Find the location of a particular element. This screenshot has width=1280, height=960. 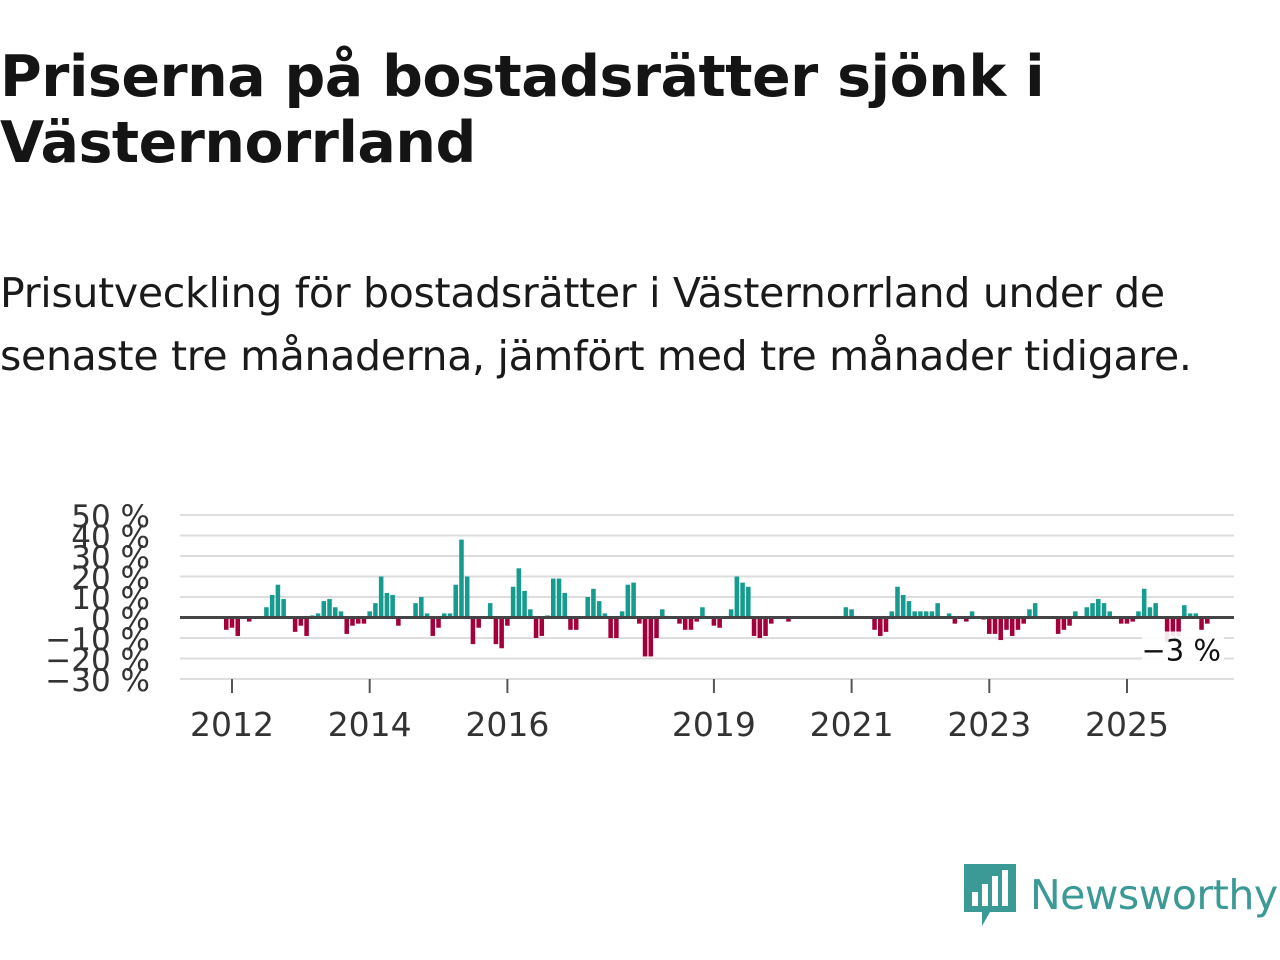

brand-name: Newsworthy is located at coordinates (1154, 895).